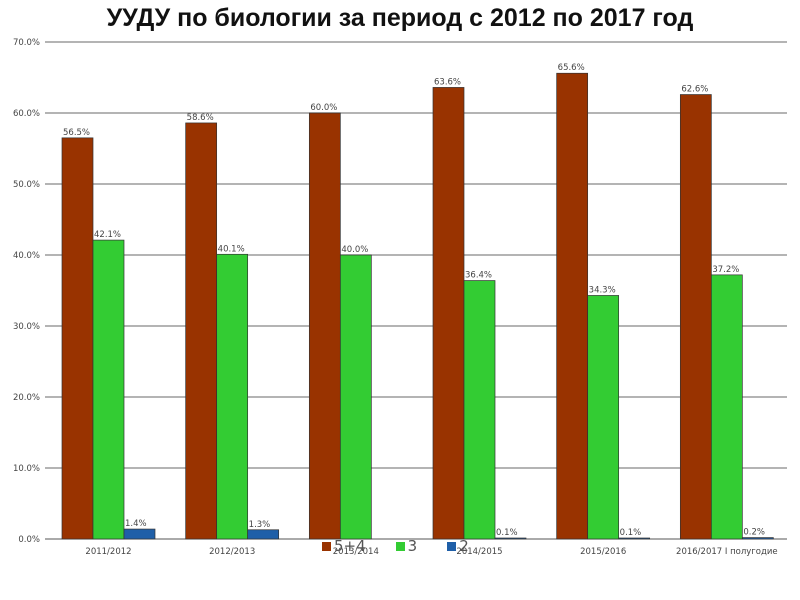 This screenshot has height=600, width=800. I want to click on x-tick-label: 2012/2013, so click(232, 552).